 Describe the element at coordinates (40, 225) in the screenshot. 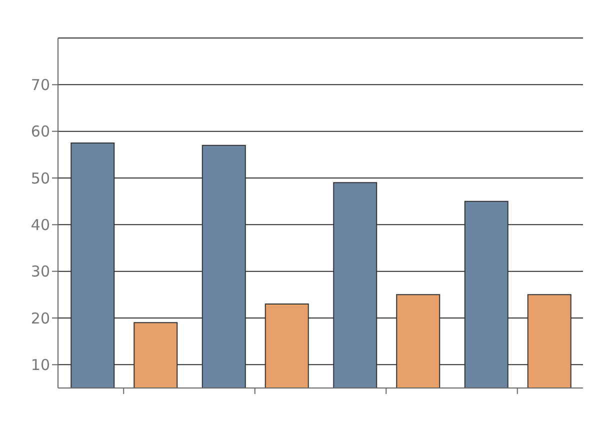

I see `y-tick-label: 40` at that location.